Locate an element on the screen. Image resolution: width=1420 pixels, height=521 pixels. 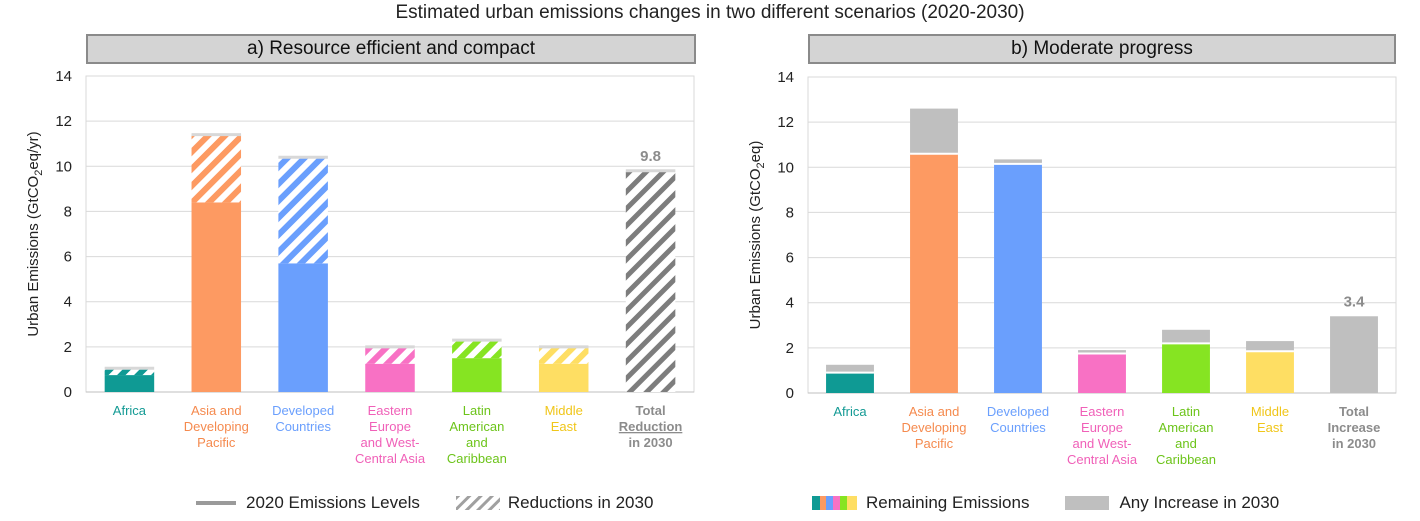
legend-label-remaining: Remaining Emissions is located at coordinates (948, 502).